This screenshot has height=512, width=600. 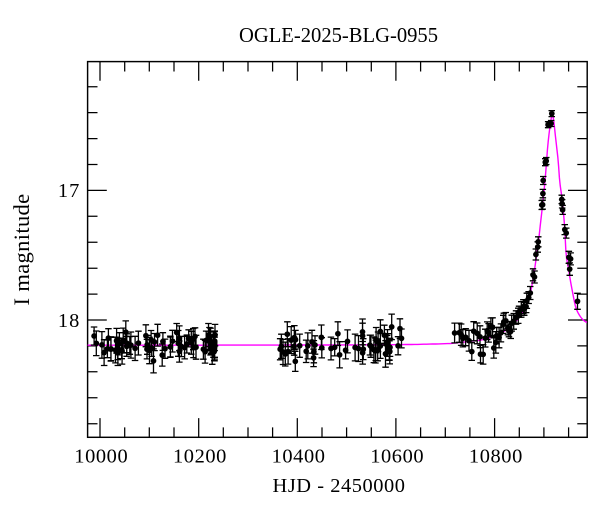 I want to click on svg-text: I magnitude, so click(x=21, y=250).